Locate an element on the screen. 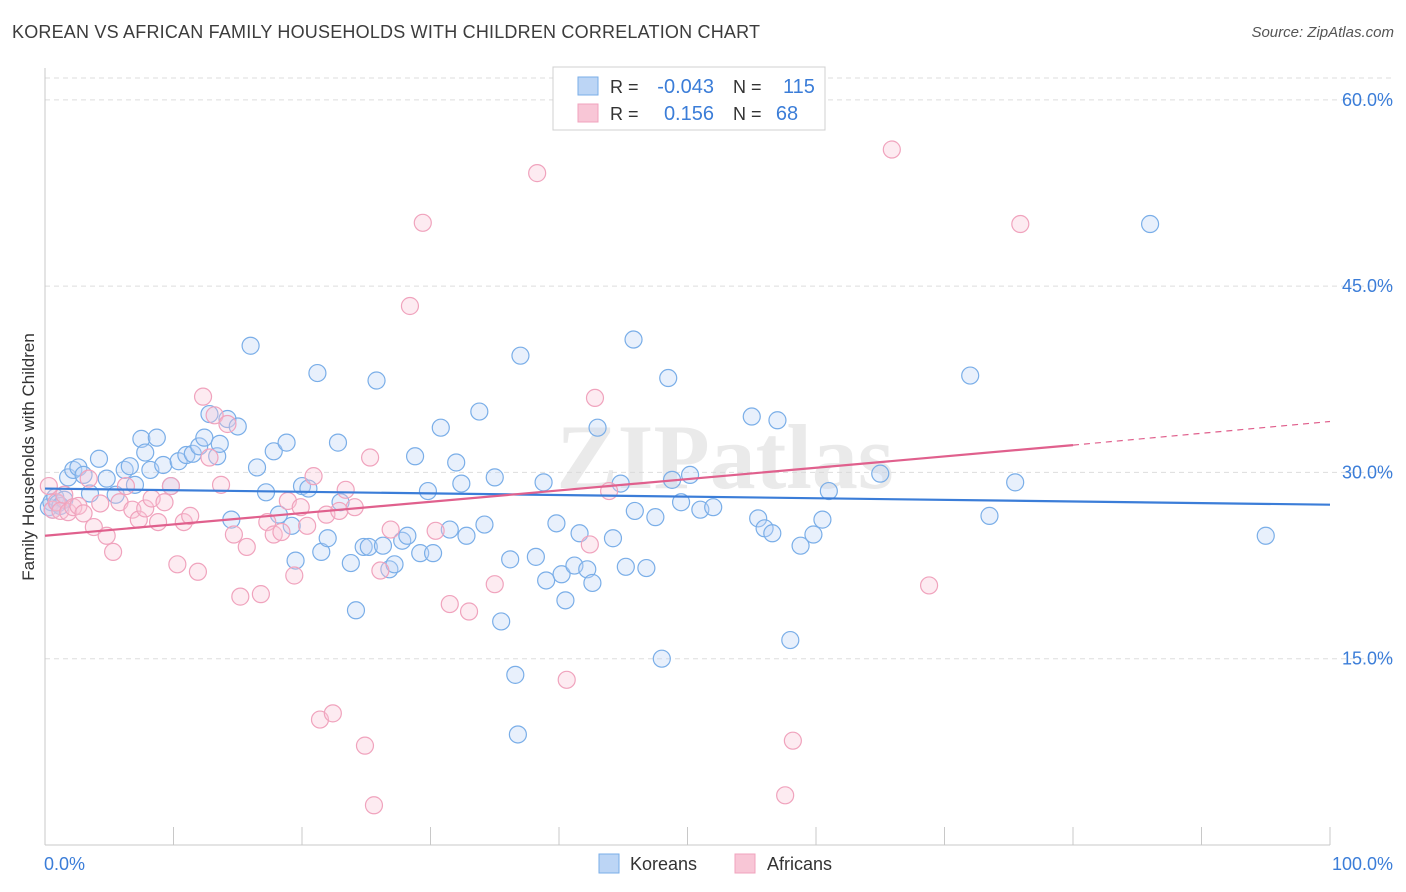 This screenshot has height=892, width=1406. trend-lines is located at coordinates (687, 478).